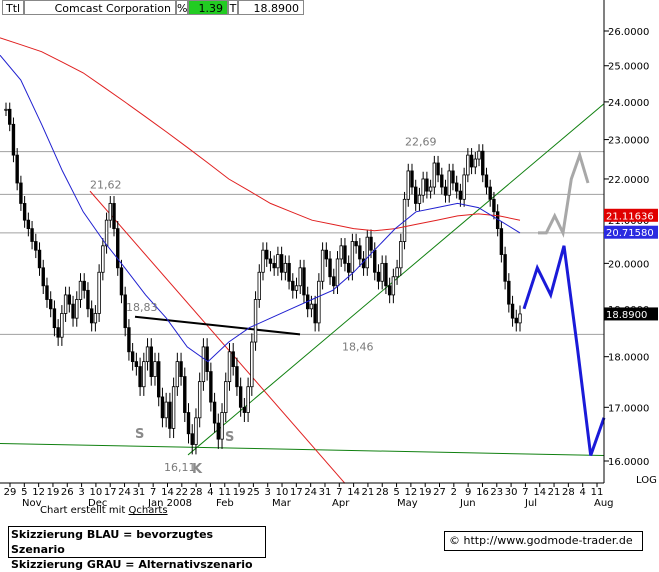 The height and width of the screenshot is (572, 659). I want to click on time-tick-label: 26, so click(67, 492).